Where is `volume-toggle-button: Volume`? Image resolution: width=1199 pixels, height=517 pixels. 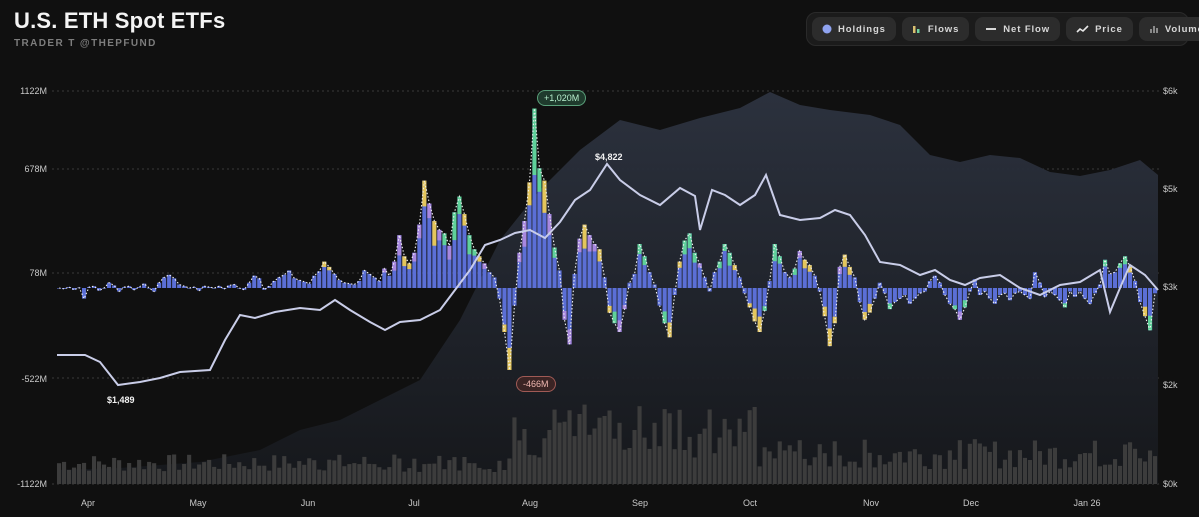 volume-toggle-button: Volume is located at coordinates (1168, 29).